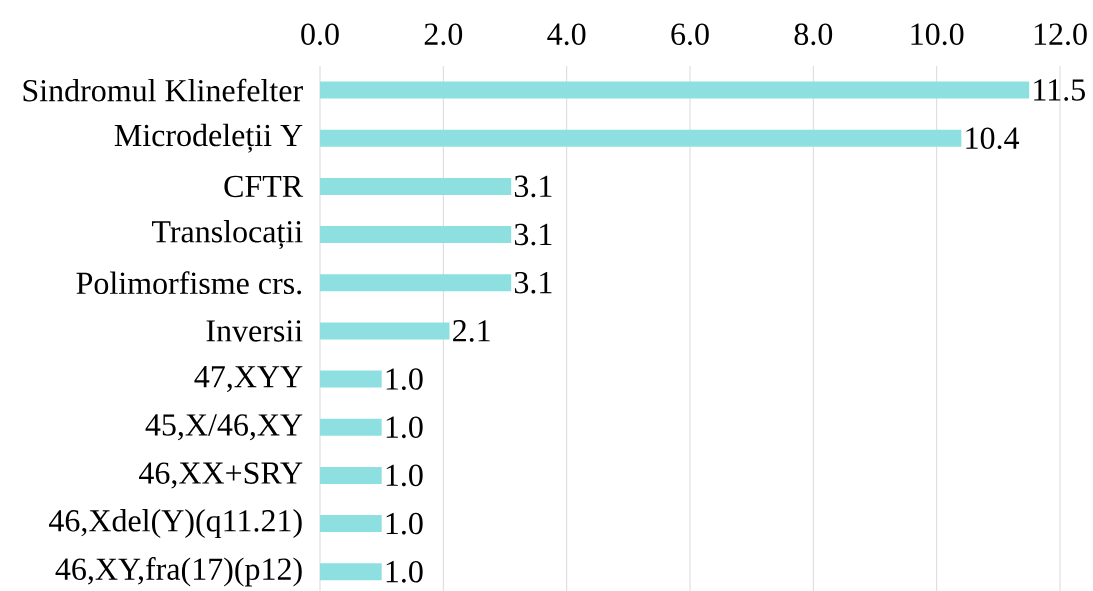  Describe the element at coordinates (1060, 34) in the screenshot. I see `x-tick-label: 12.0` at that location.